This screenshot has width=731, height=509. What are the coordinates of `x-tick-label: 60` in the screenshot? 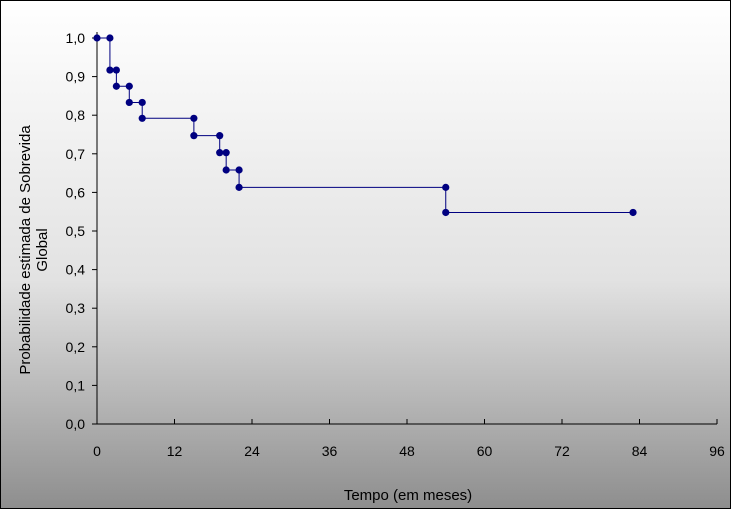 It's located at (485, 451).